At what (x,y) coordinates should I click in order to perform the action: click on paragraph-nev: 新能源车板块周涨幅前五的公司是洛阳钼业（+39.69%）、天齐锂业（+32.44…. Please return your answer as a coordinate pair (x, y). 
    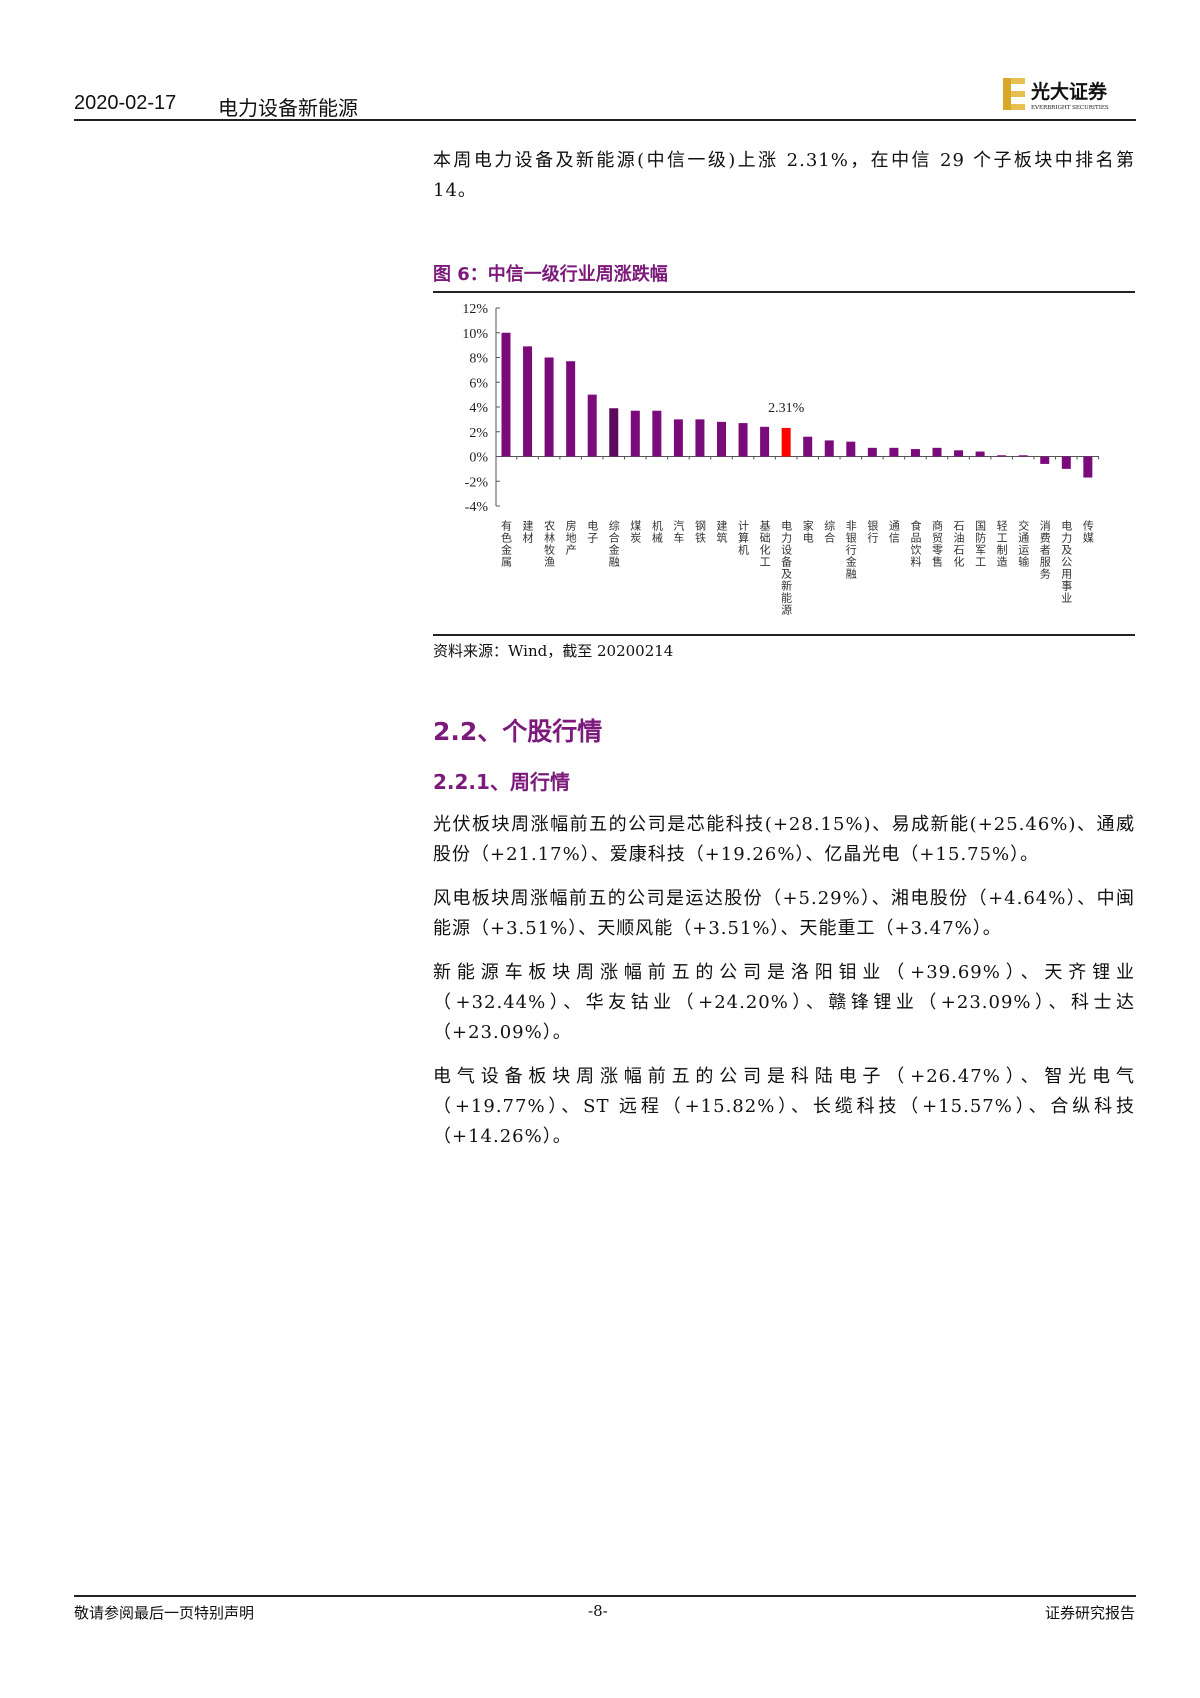
    Looking at the image, I should click on (784, 1002).